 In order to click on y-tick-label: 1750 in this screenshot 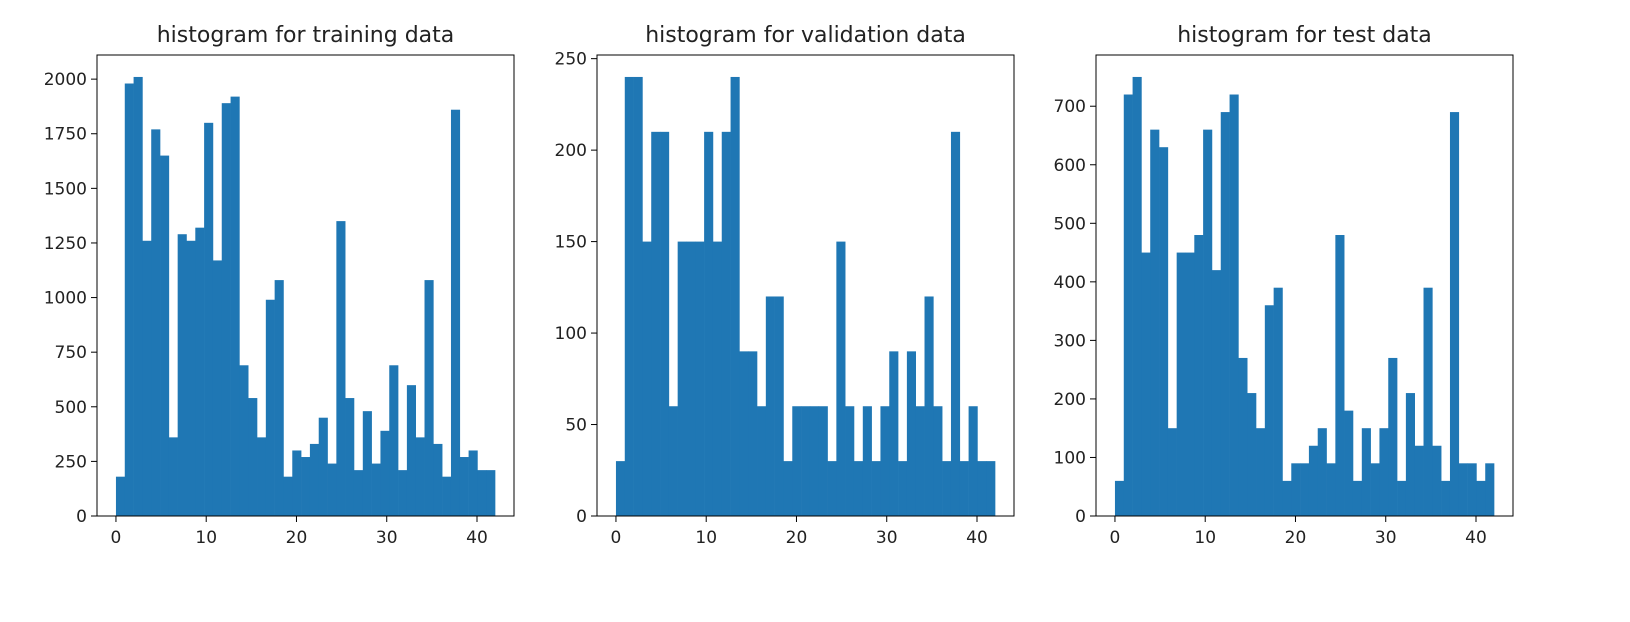, I will do `click(65, 135)`.